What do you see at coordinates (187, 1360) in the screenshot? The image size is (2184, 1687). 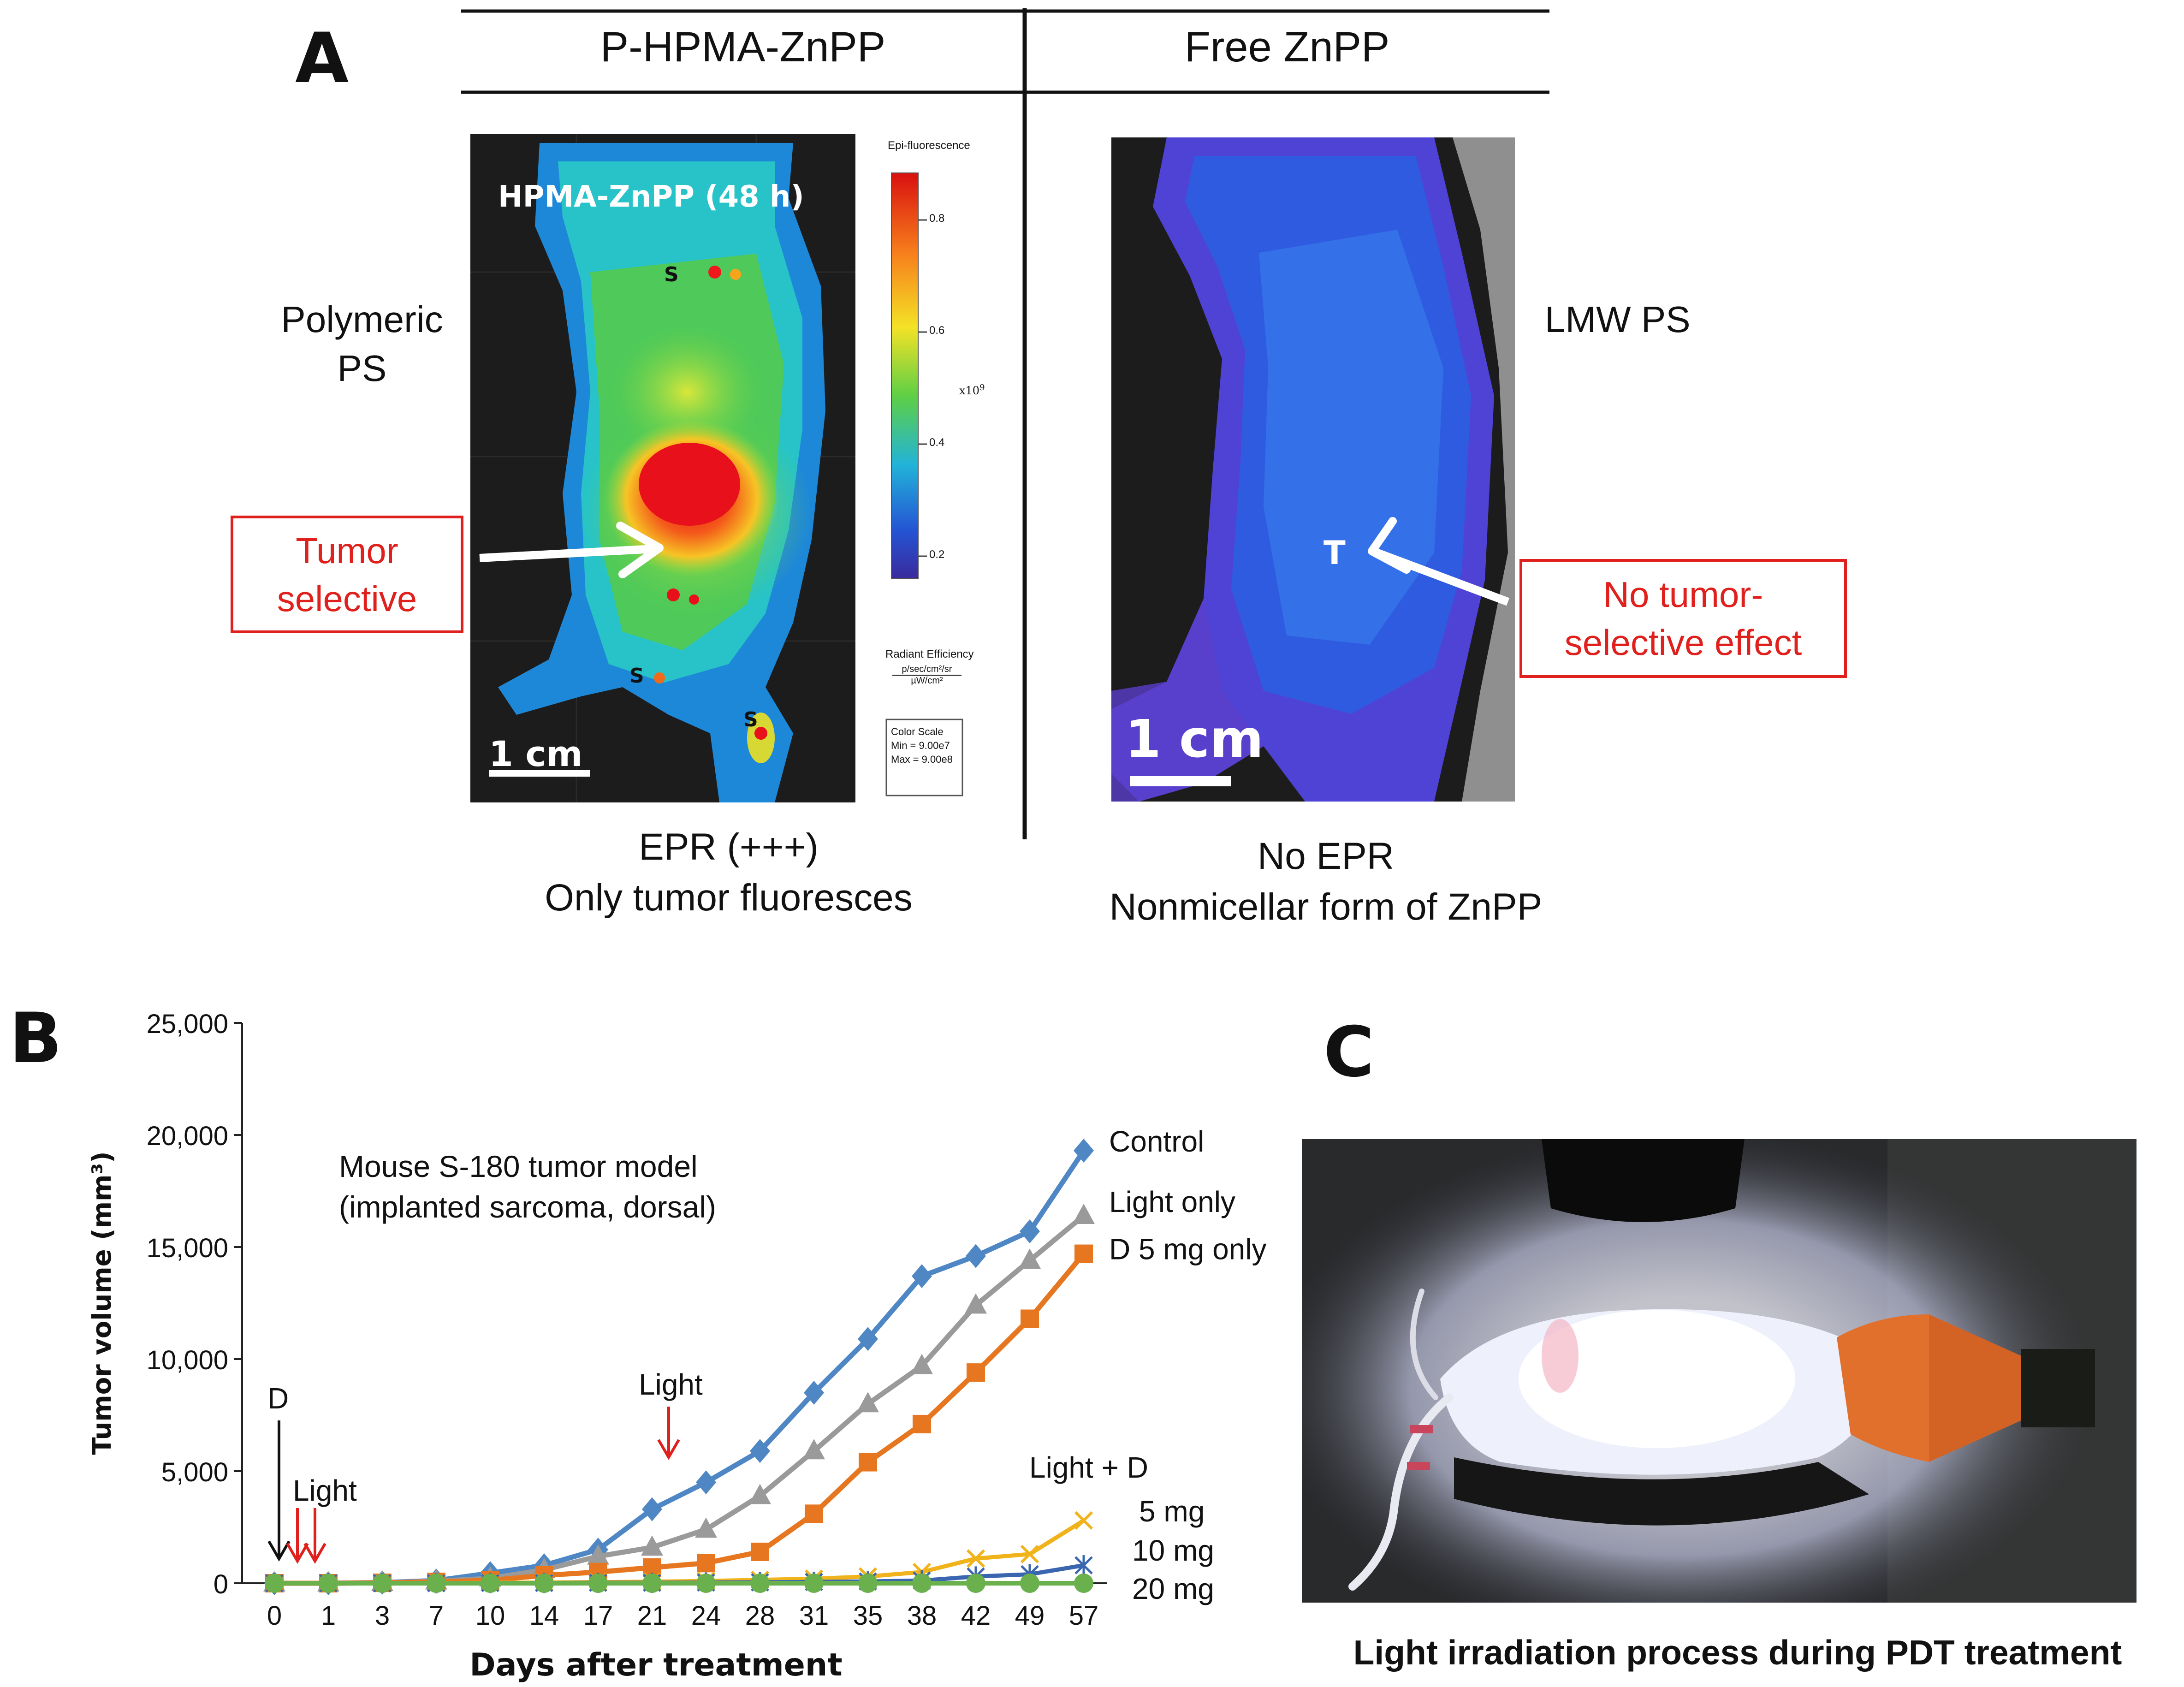 I see `y-tick-label: 10,000` at bounding box center [187, 1360].